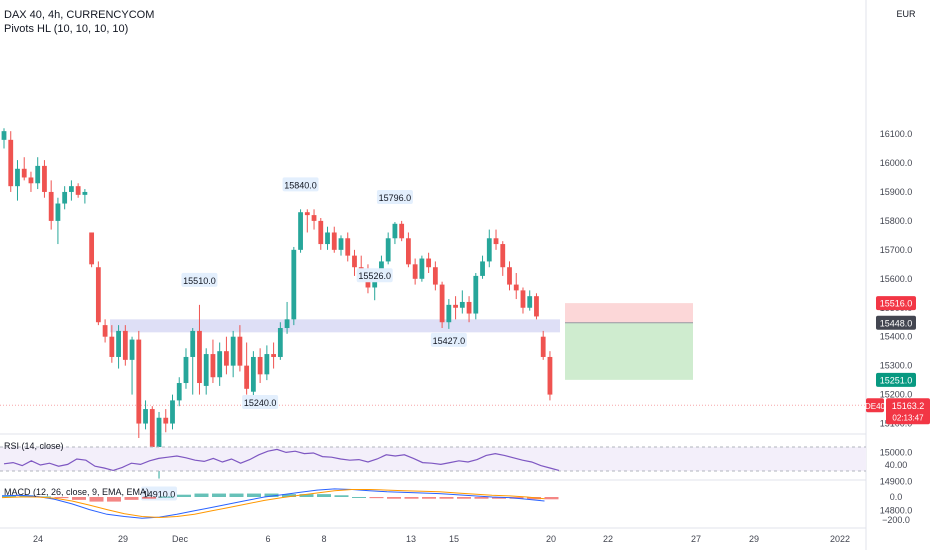  Describe the element at coordinates (66, 29) in the screenshot. I see `pivots-indicator-label: Pivots HL (10, 10, 10, 10)` at that location.